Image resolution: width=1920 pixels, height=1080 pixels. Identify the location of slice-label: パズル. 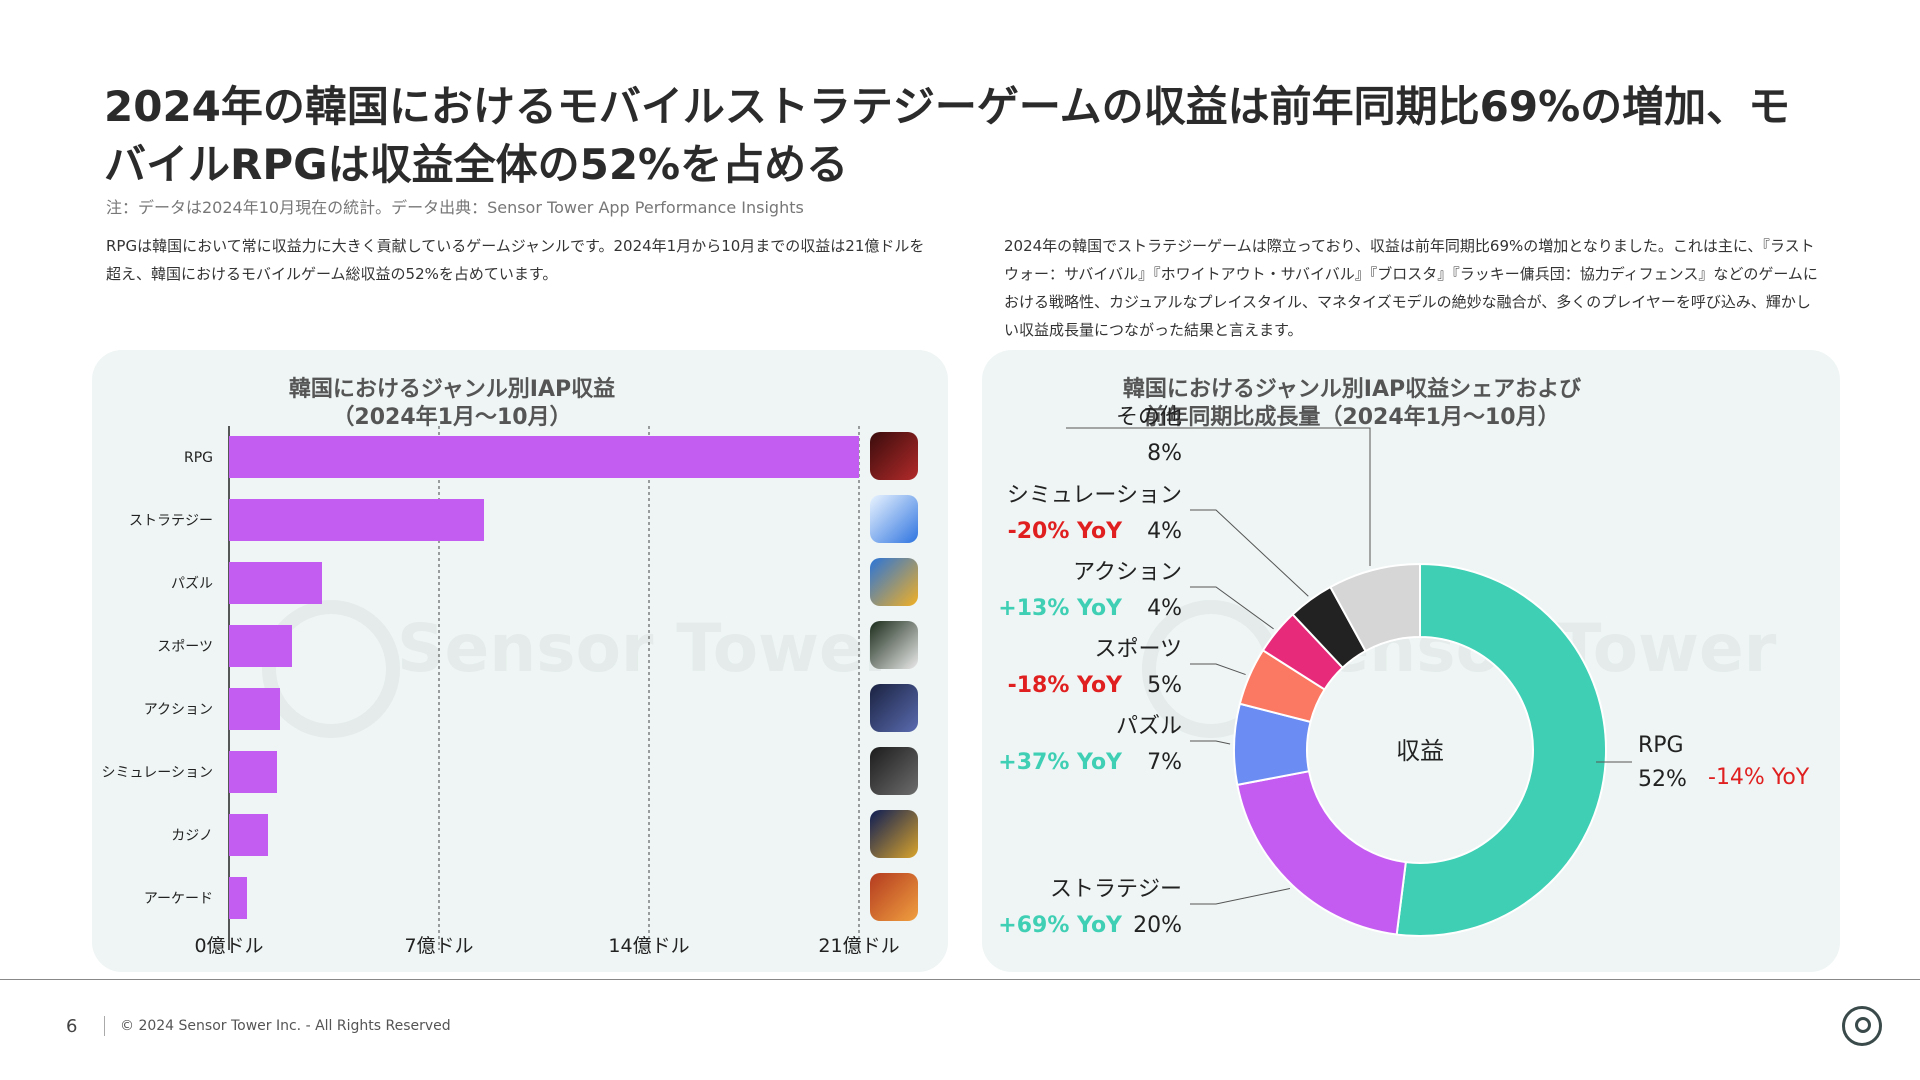
(1149, 726).